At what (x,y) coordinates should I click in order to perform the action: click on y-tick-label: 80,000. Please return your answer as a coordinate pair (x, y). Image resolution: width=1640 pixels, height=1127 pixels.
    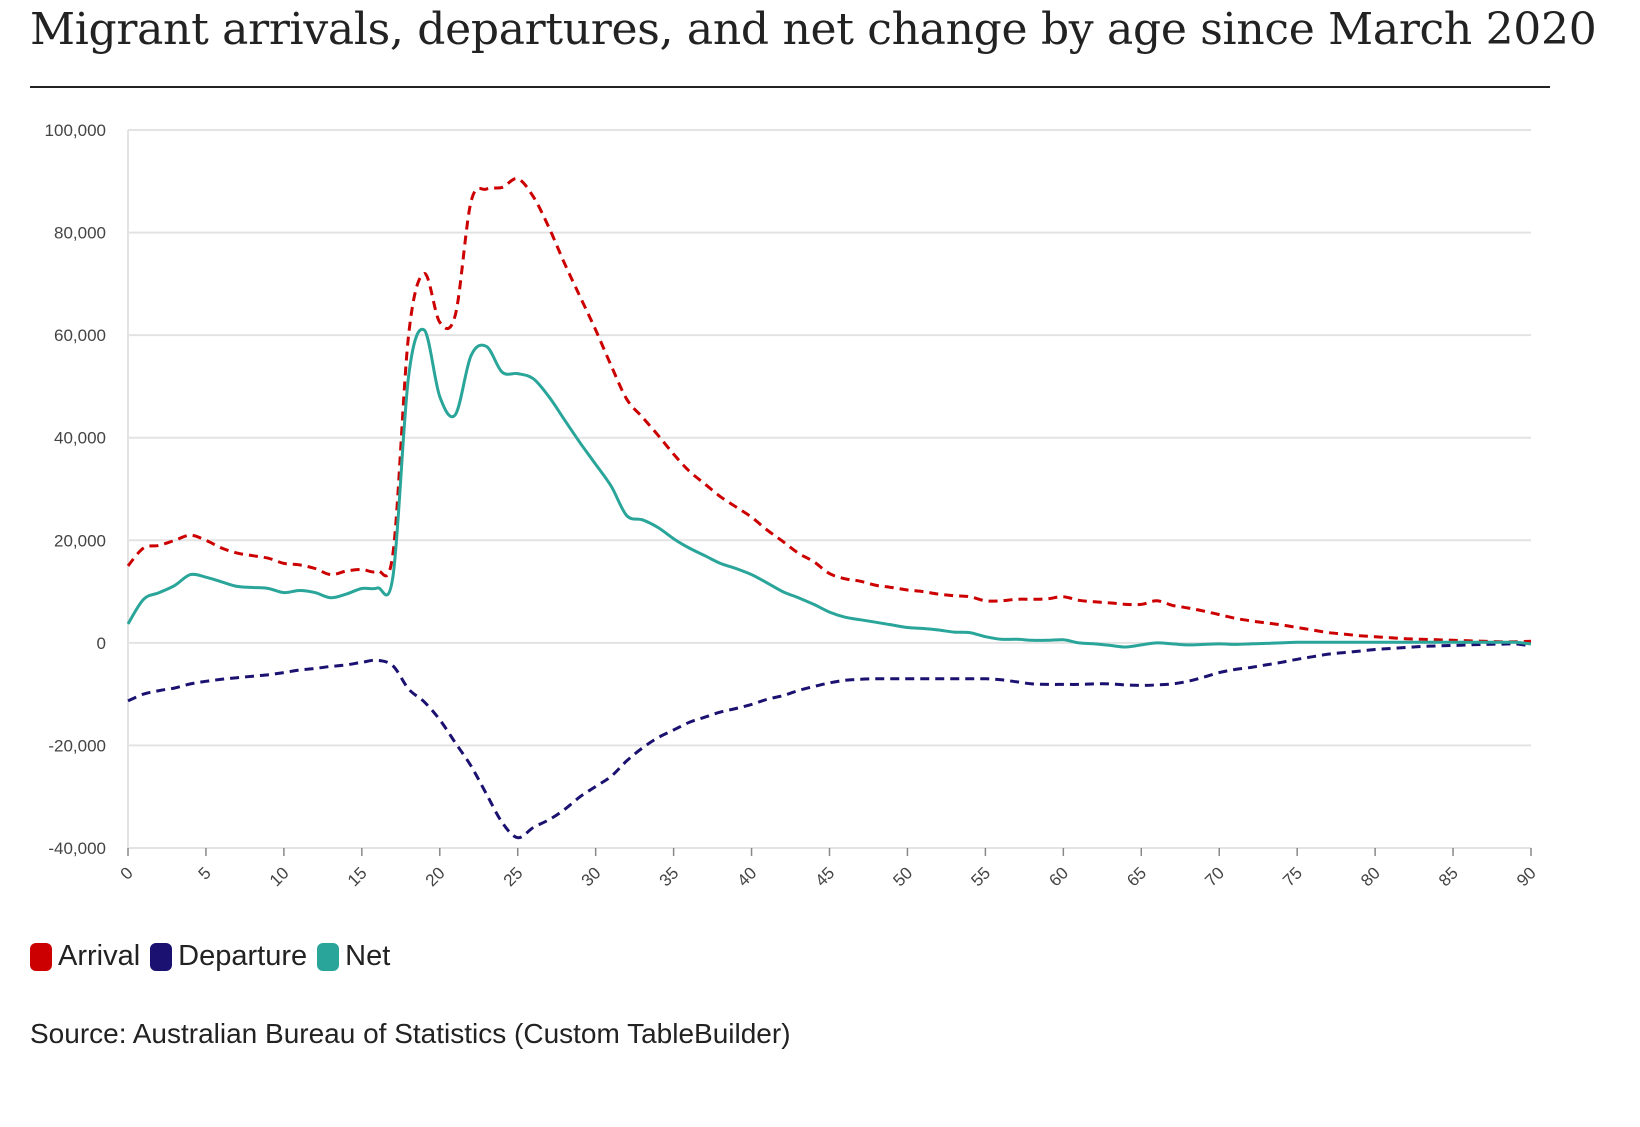
    Looking at the image, I should click on (80, 233).